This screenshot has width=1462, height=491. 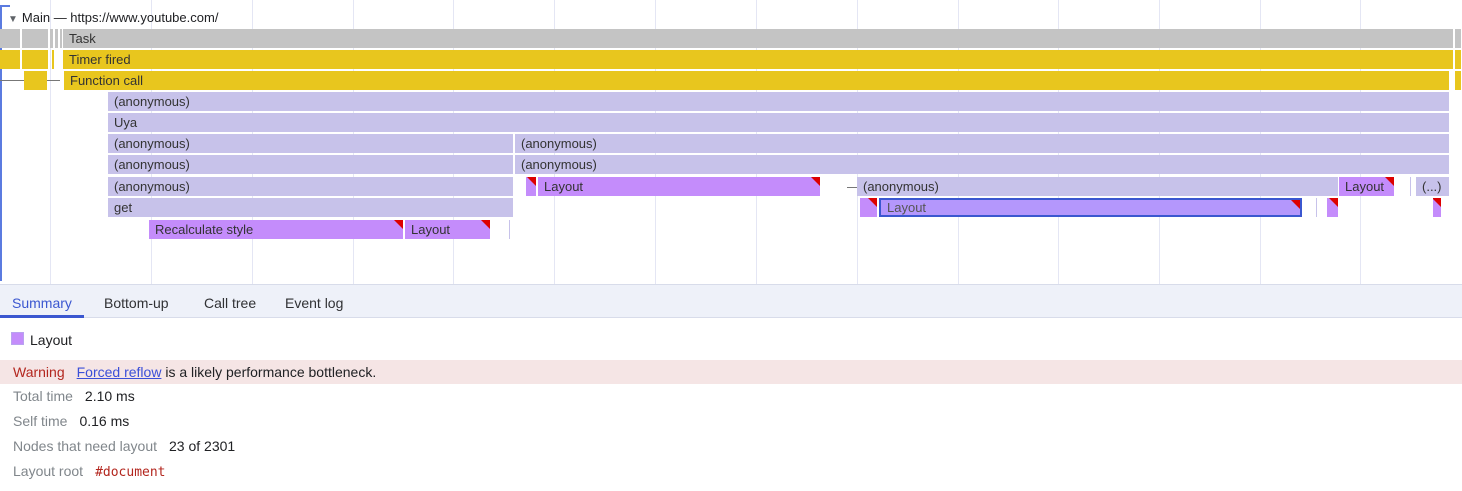 What do you see at coordinates (74, 396) in the screenshot?
I see `total-time-row: Total time 2.10 ms` at bounding box center [74, 396].